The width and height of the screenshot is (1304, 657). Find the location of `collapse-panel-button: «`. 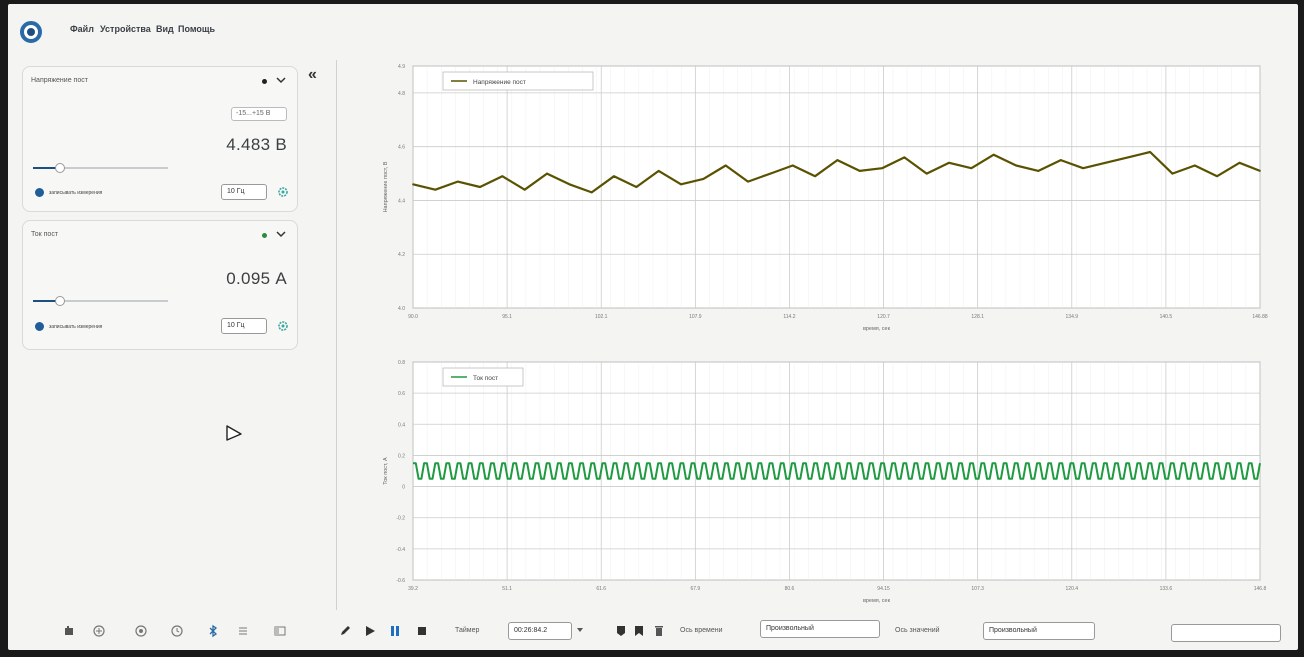

collapse-panel-button: « is located at coordinates (312, 74).